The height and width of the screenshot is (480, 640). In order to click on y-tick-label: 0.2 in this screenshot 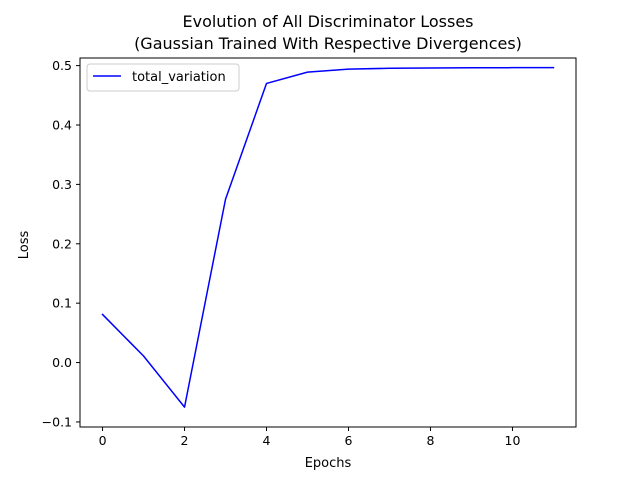, I will do `click(62, 243)`.